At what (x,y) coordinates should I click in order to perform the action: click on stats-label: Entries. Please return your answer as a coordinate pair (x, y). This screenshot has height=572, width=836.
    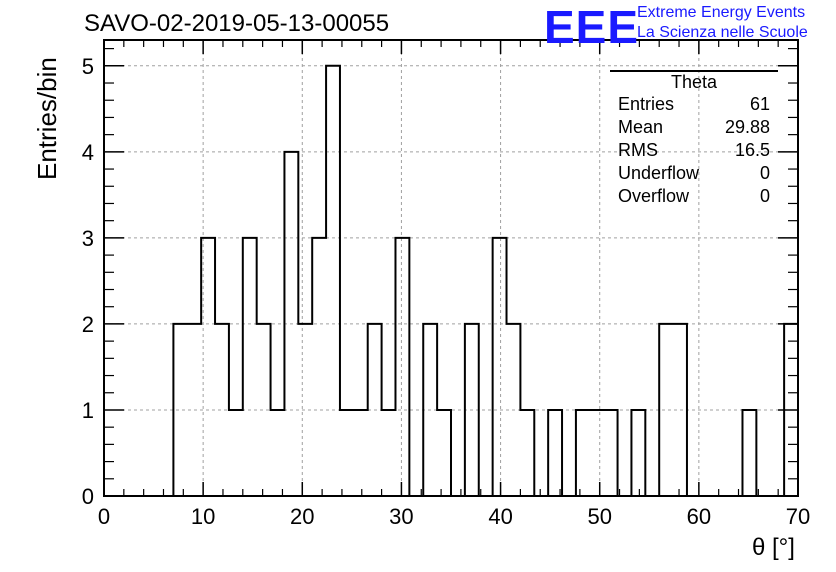
    Looking at the image, I should click on (646, 104).